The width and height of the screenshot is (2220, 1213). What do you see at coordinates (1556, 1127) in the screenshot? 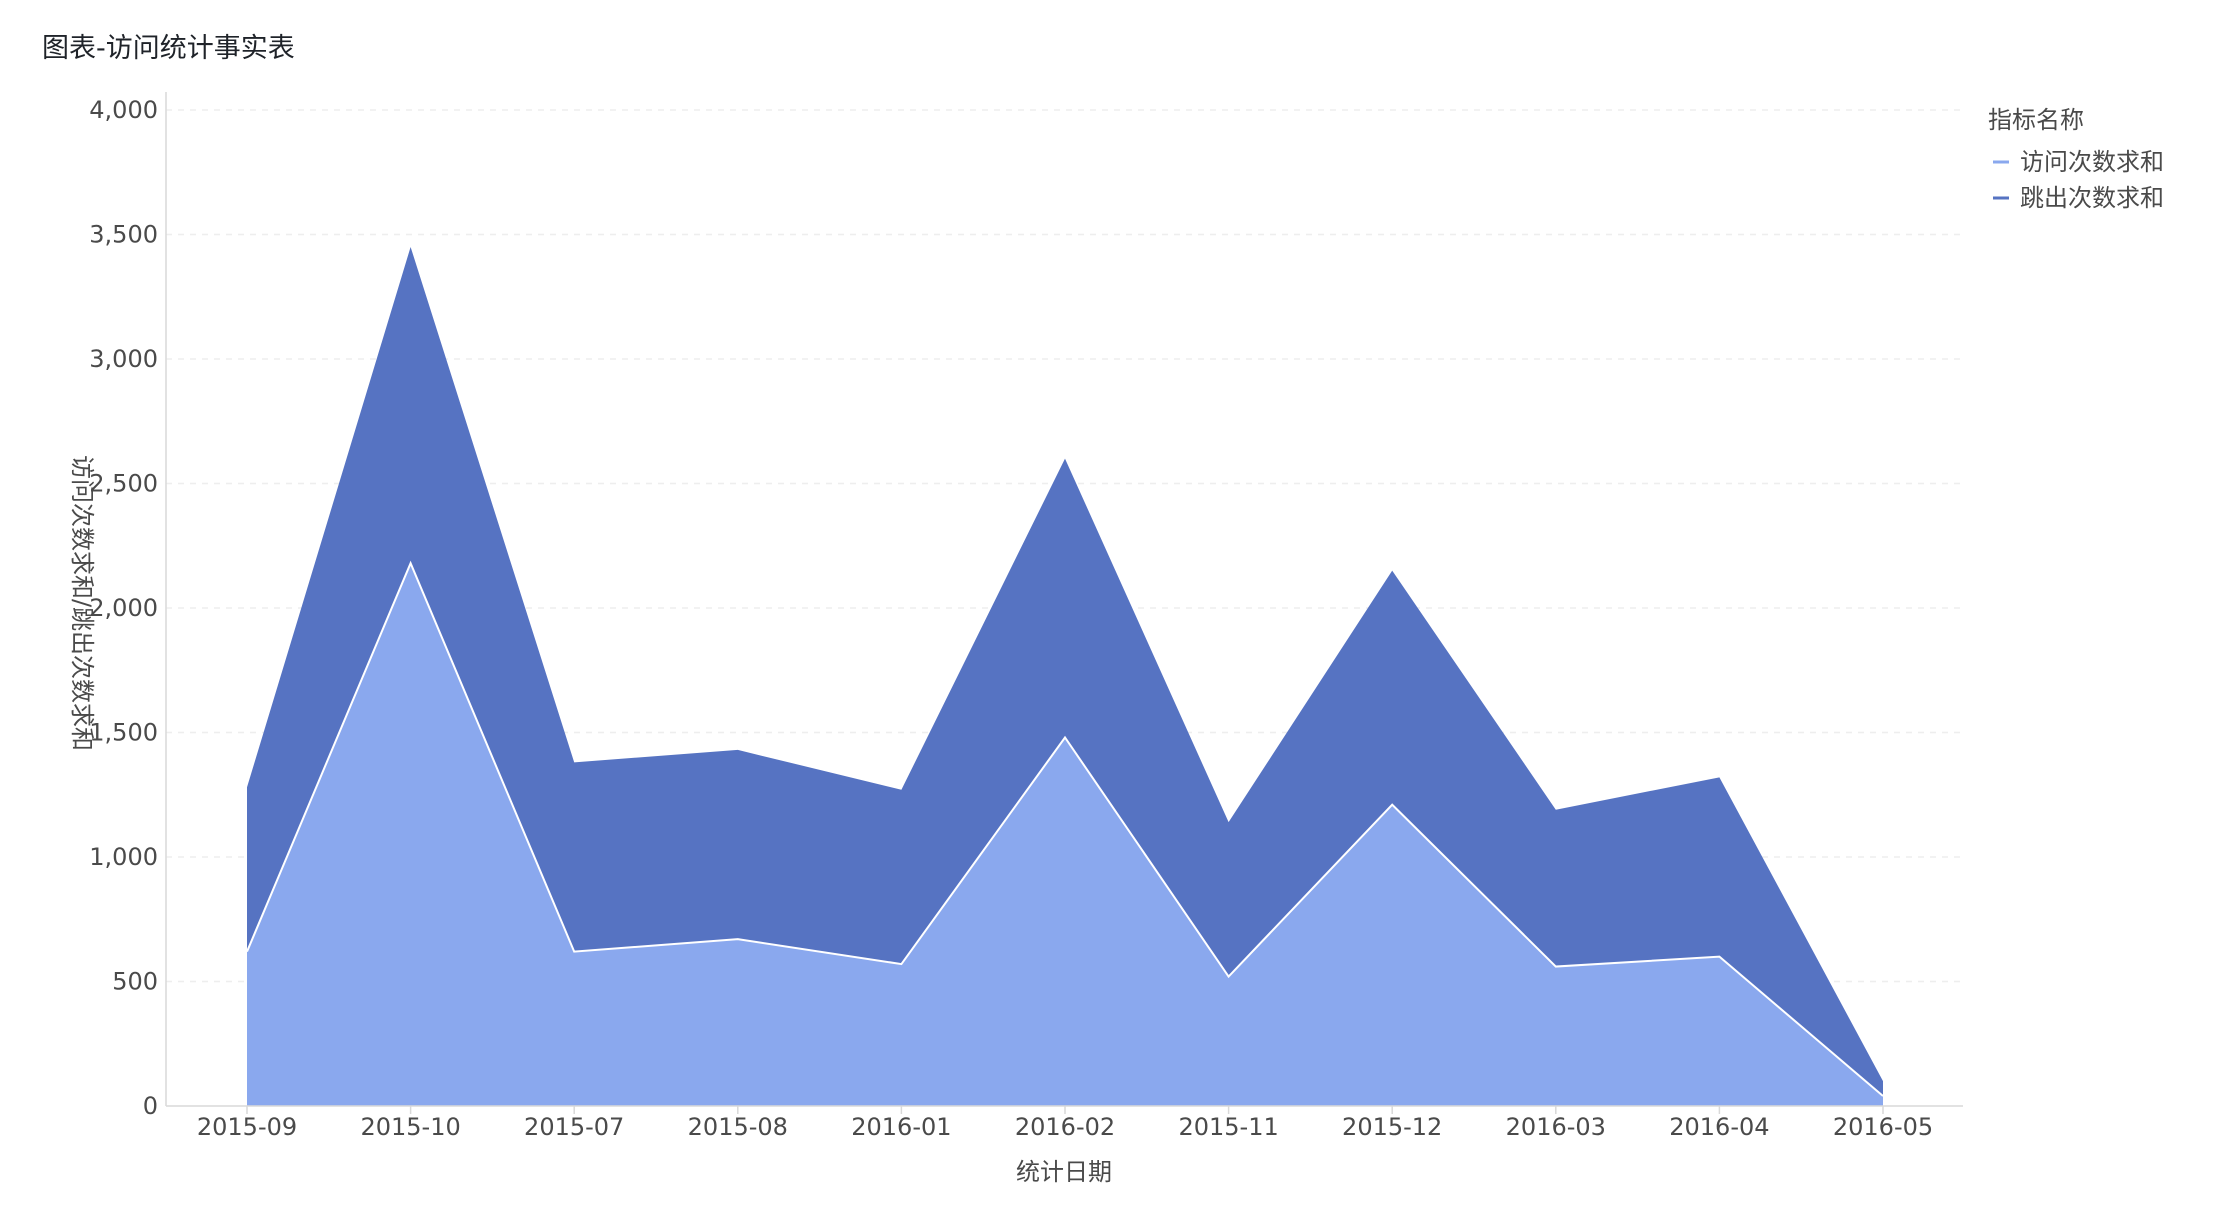
I see `x-tick-label: 2016-03` at bounding box center [1556, 1127].